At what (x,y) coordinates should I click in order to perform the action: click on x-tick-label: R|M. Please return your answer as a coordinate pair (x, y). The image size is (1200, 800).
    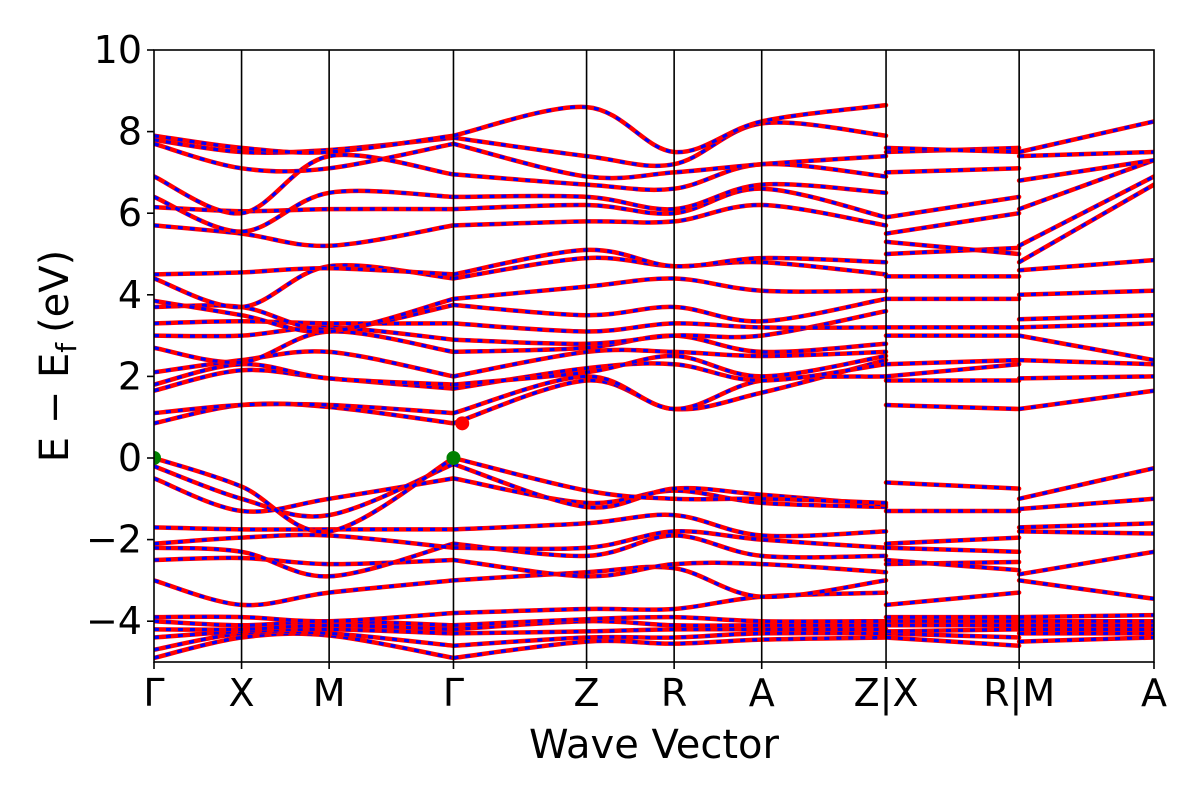
    Looking at the image, I should click on (1019, 693).